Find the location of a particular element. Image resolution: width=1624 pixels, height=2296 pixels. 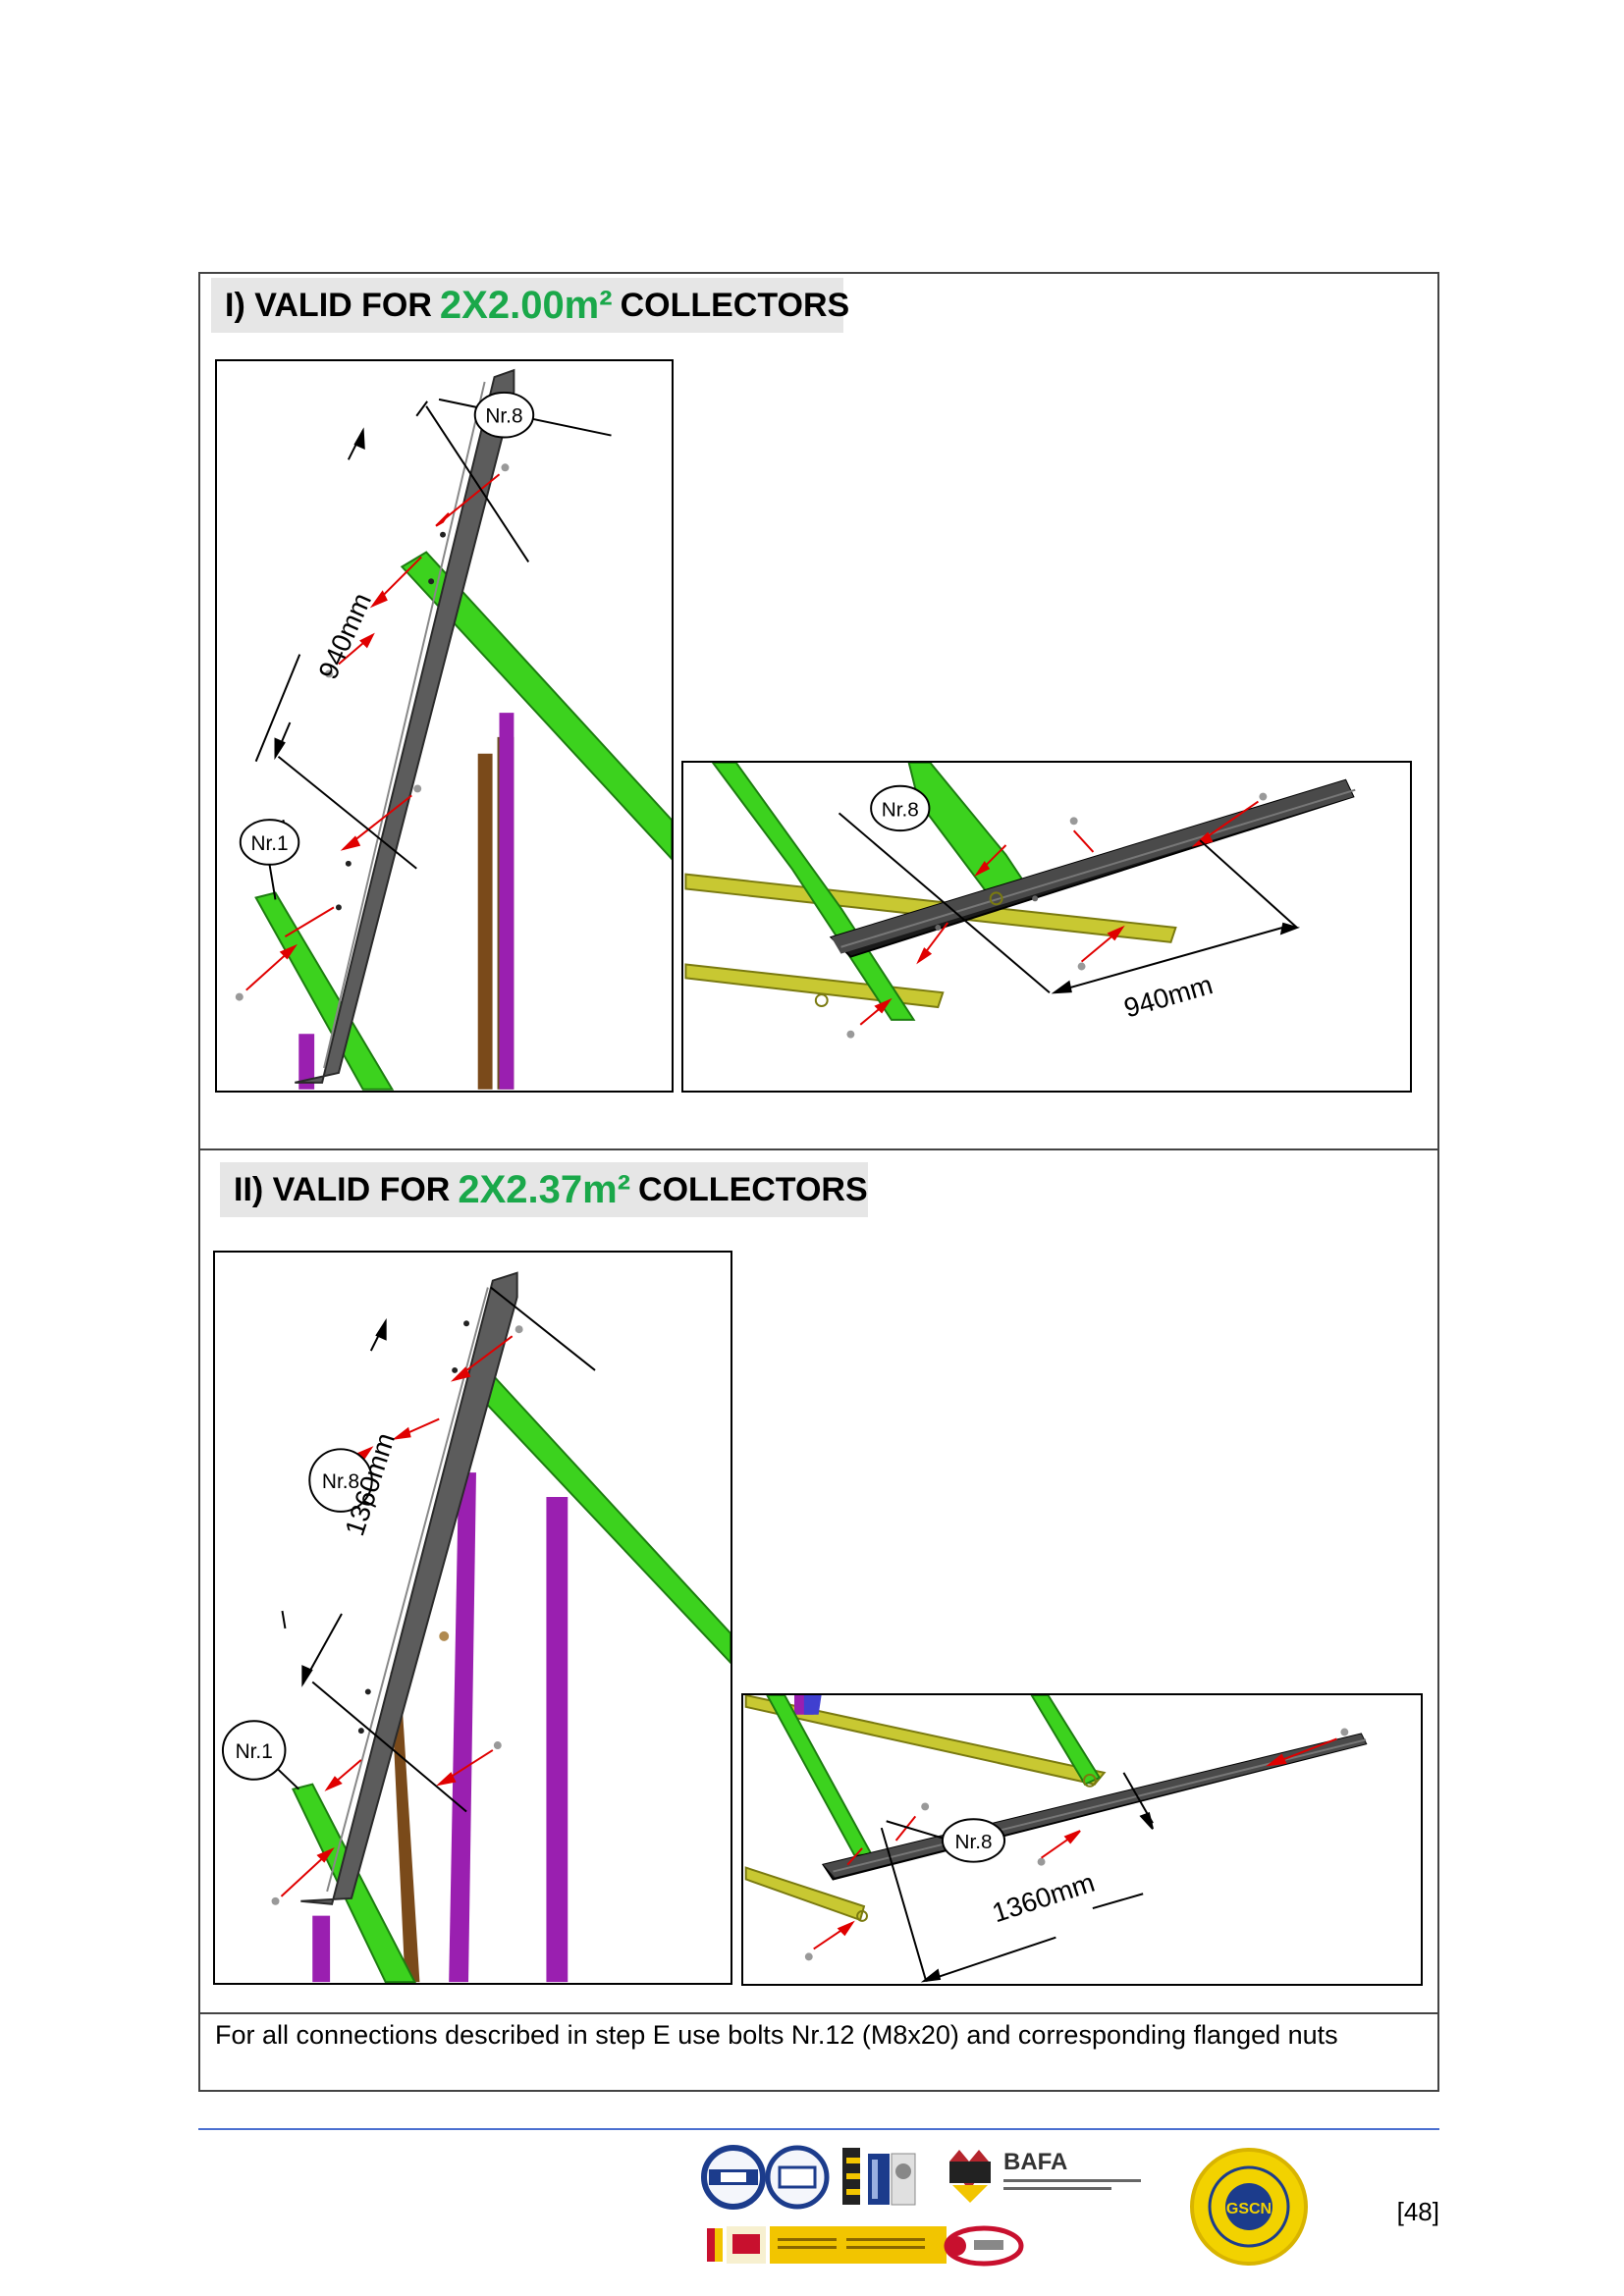

e-mark-logo is located at coordinates (851, 2177).